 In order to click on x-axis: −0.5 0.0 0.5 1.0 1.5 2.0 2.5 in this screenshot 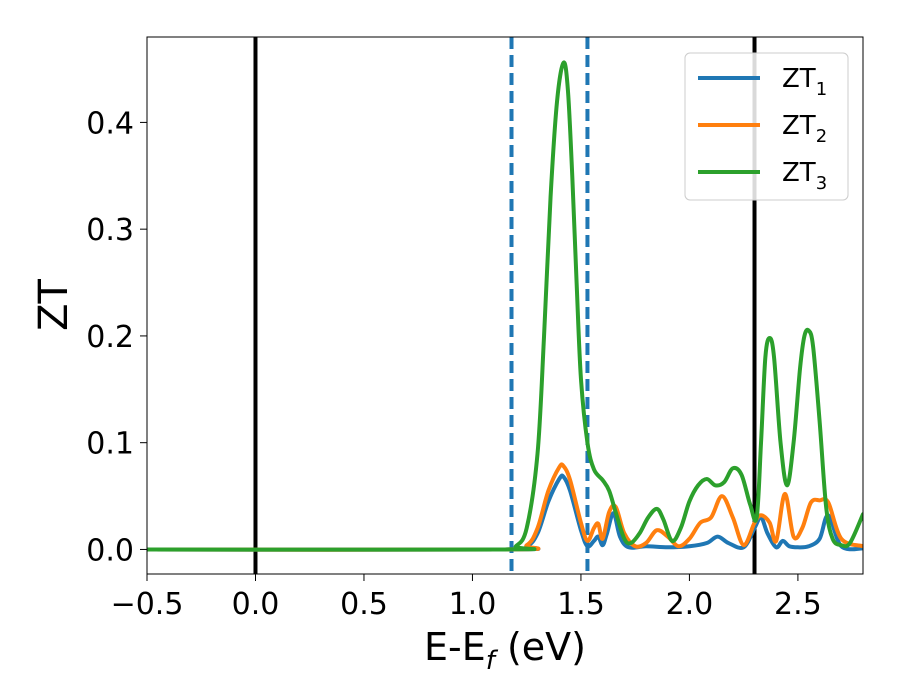, I will do `click(466, 598)`.